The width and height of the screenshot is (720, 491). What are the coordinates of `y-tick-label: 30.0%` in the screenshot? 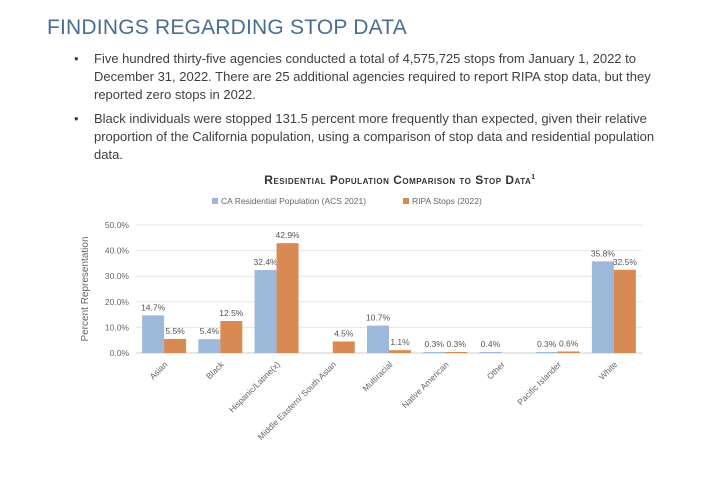 It's located at (117, 276).